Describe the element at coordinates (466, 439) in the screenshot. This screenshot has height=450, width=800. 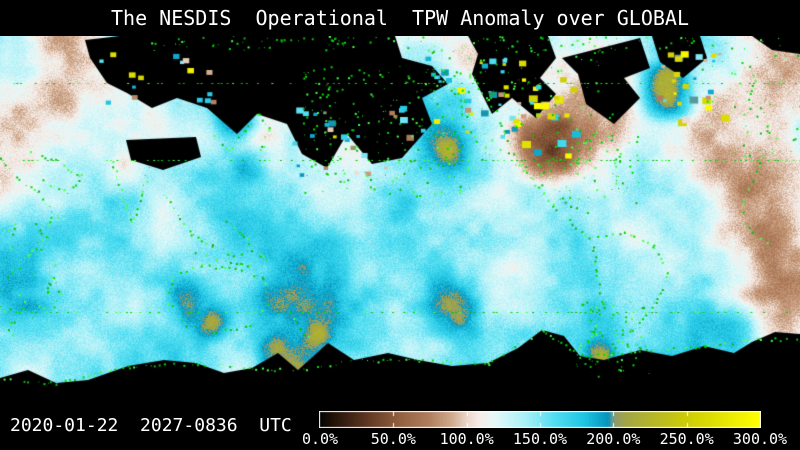
I see `colorbar-label: 100.0%` at that location.